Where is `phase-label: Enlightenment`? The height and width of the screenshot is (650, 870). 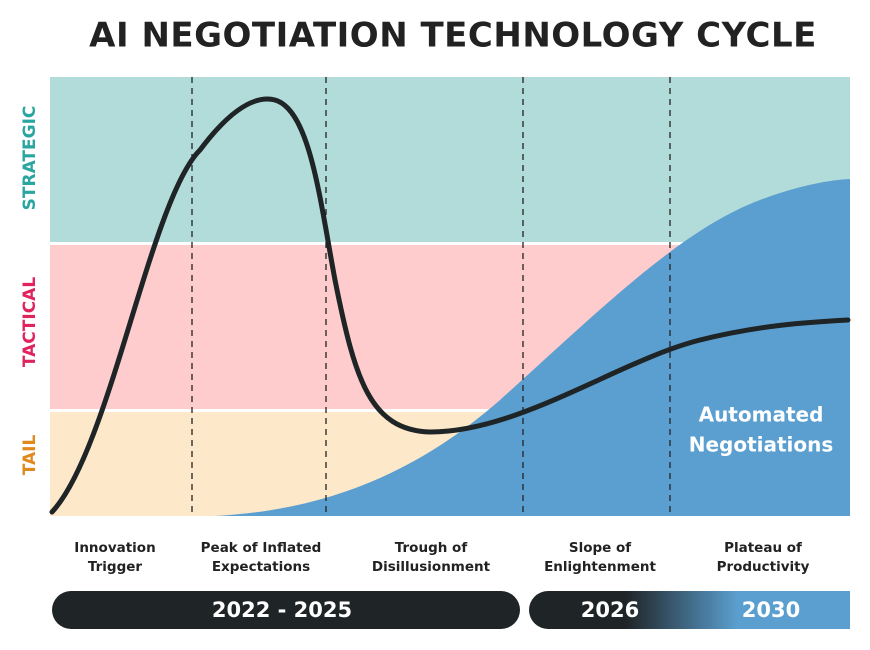 phase-label: Enlightenment is located at coordinates (600, 567).